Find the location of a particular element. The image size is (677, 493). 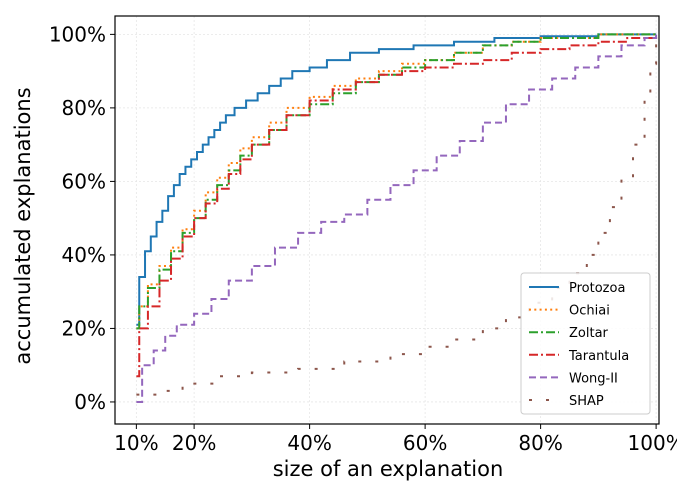

legend-label: Protozoa is located at coordinates (597, 288).